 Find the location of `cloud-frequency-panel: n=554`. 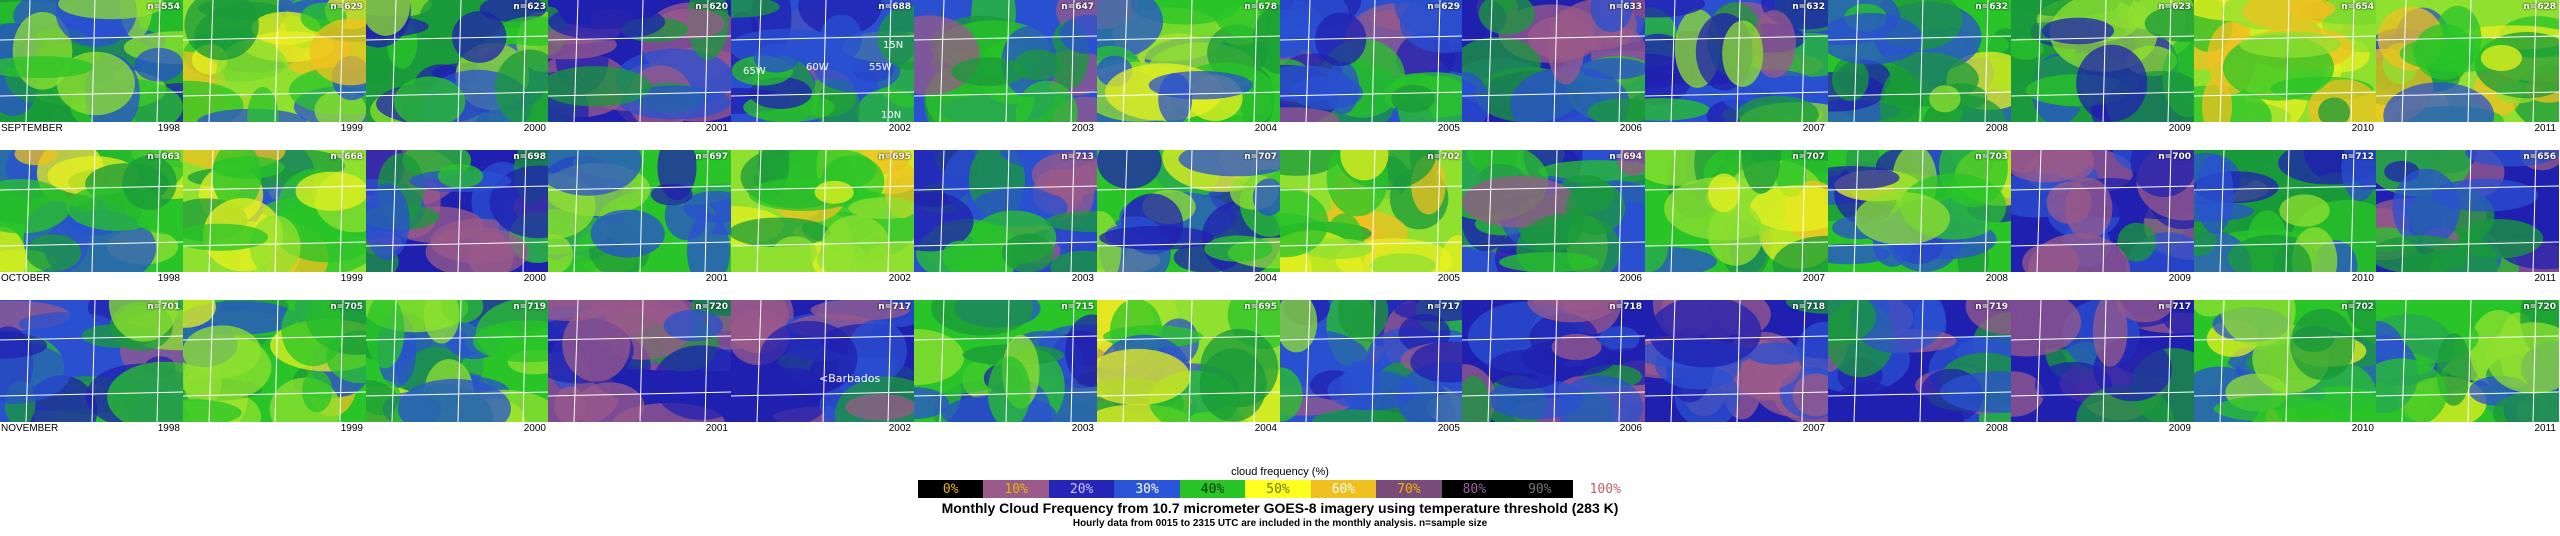

cloud-frequency-panel: n=554 is located at coordinates (91, 61).